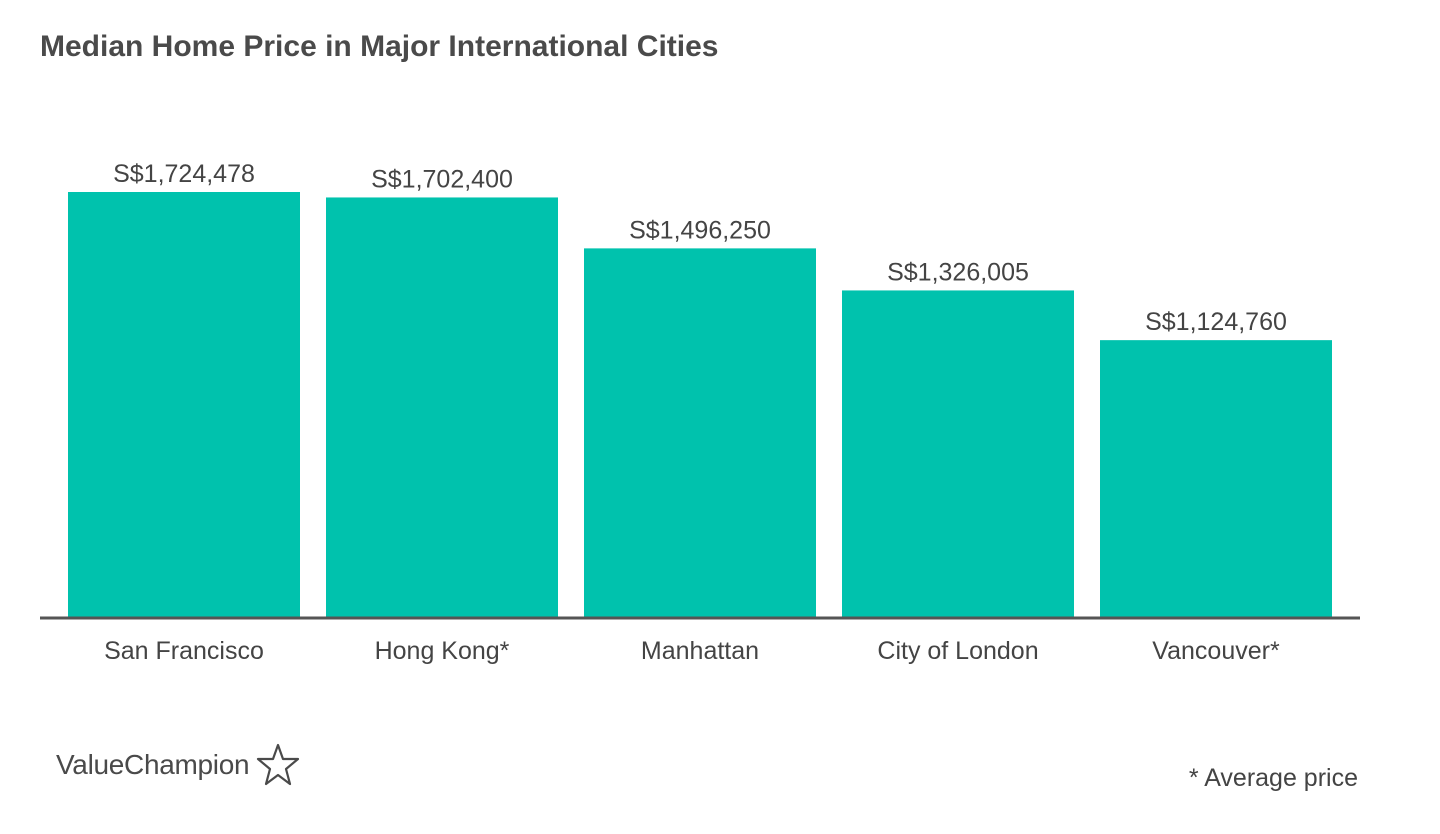  What do you see at coordinates (278, 764) in the screenshot?
I see `star-outline-icon` at bounding box center [278, 764].